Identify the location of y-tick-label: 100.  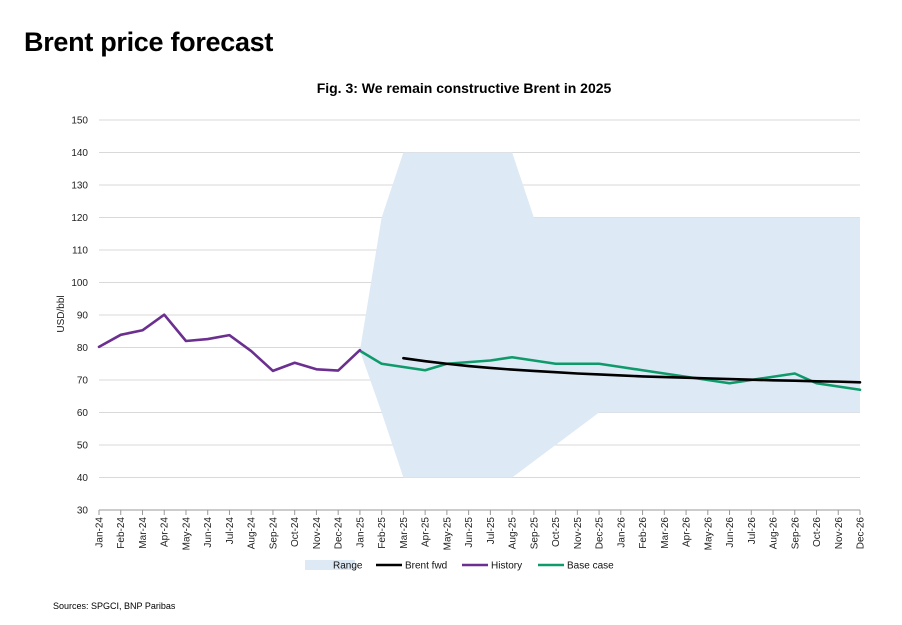
(79, 283).